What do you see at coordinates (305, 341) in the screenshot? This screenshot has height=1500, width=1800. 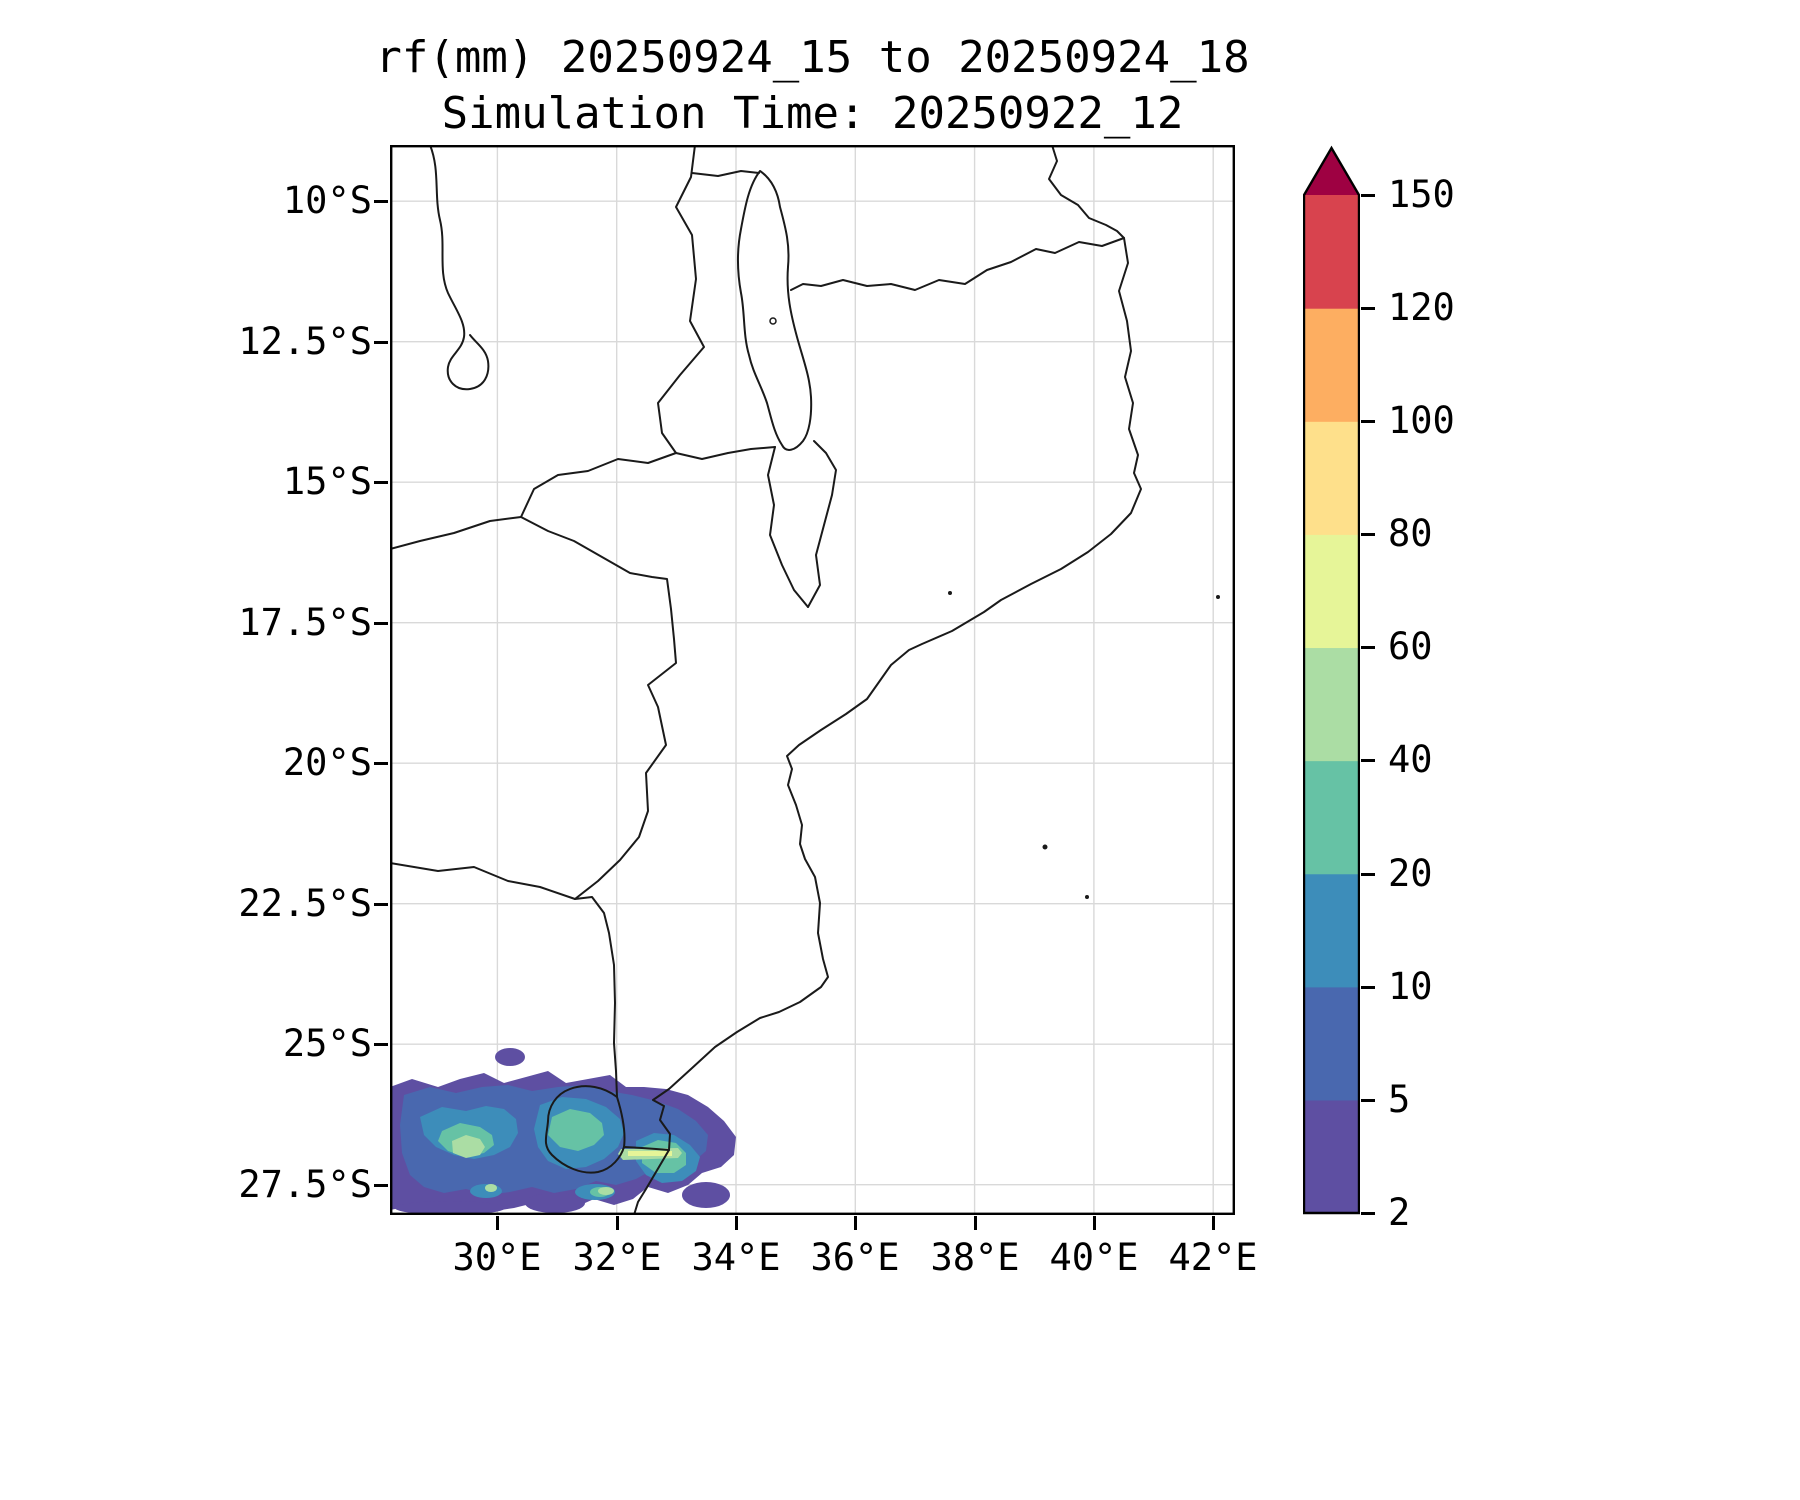 I see `y-tick-label: 12.5°S` at bounding box center [305, 341].